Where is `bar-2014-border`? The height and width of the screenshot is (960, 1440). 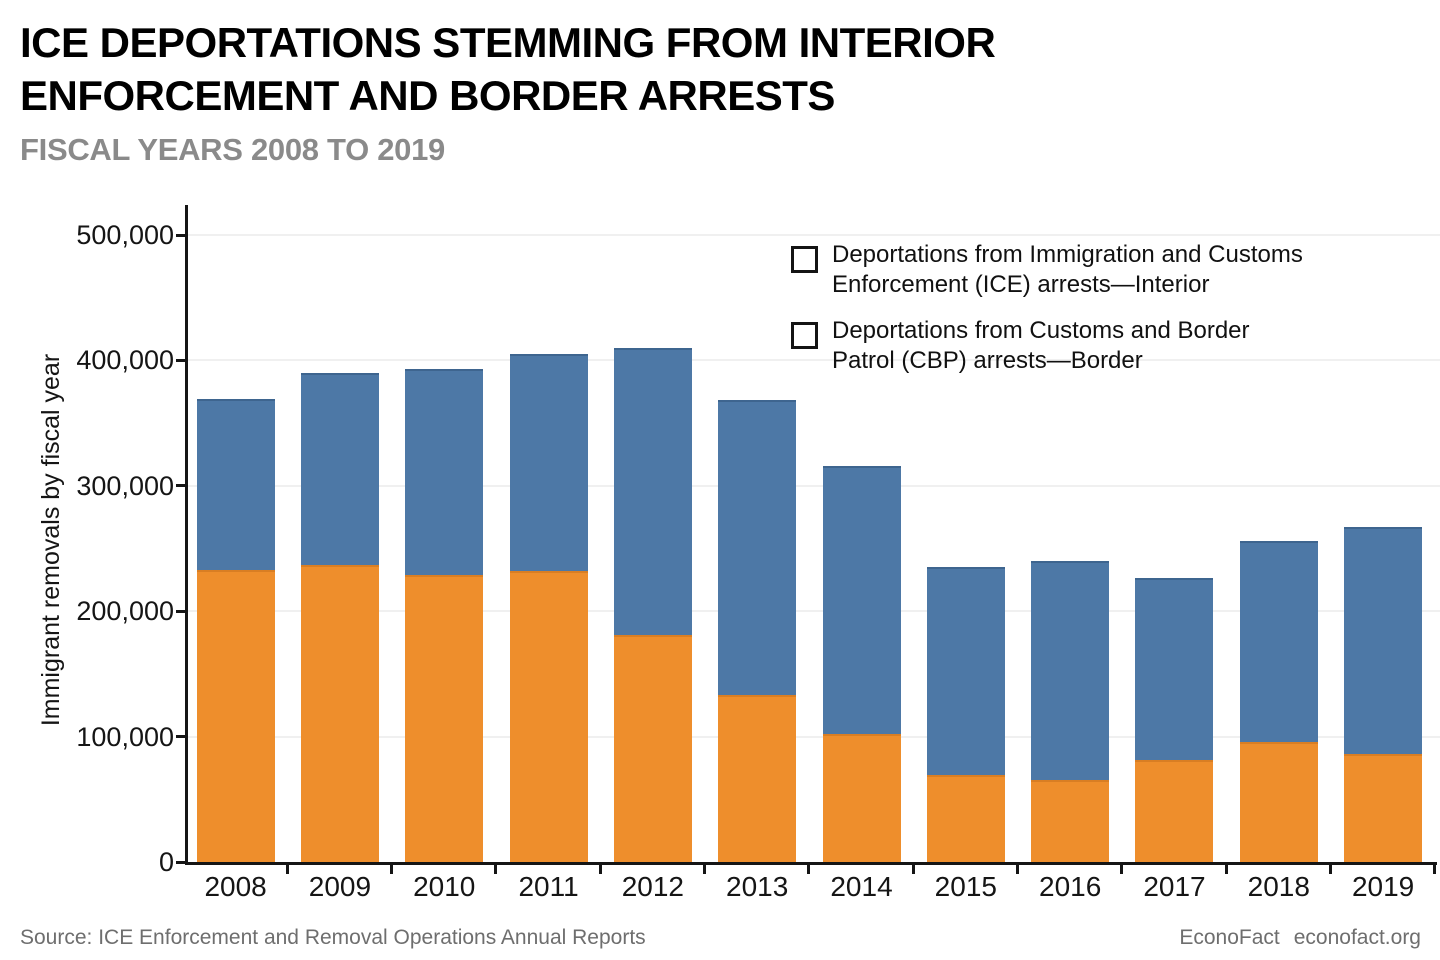
bar-2014-border is located at coordinates (861, 599).